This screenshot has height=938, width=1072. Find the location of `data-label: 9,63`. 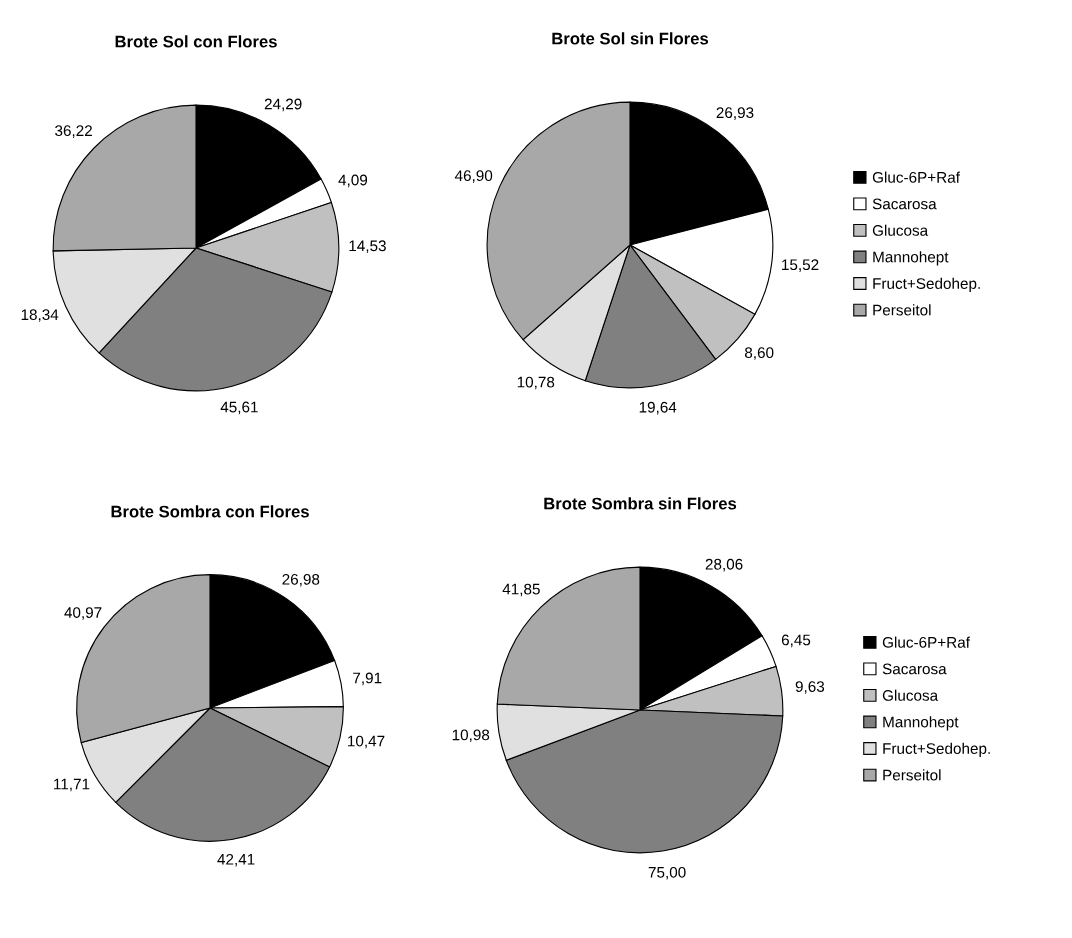

data-label: 9,63 is located at coordinates (810, 687).